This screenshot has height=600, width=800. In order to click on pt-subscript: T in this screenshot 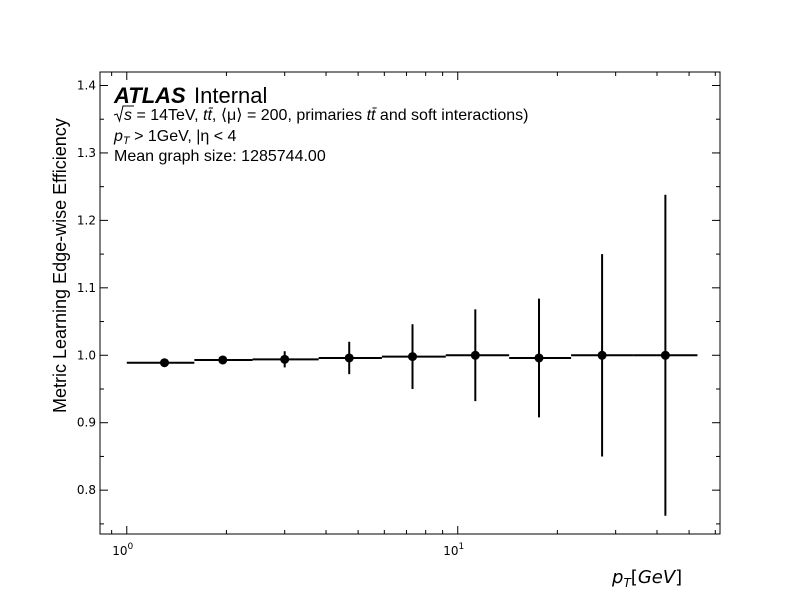, I will do `click(127, 141)`.